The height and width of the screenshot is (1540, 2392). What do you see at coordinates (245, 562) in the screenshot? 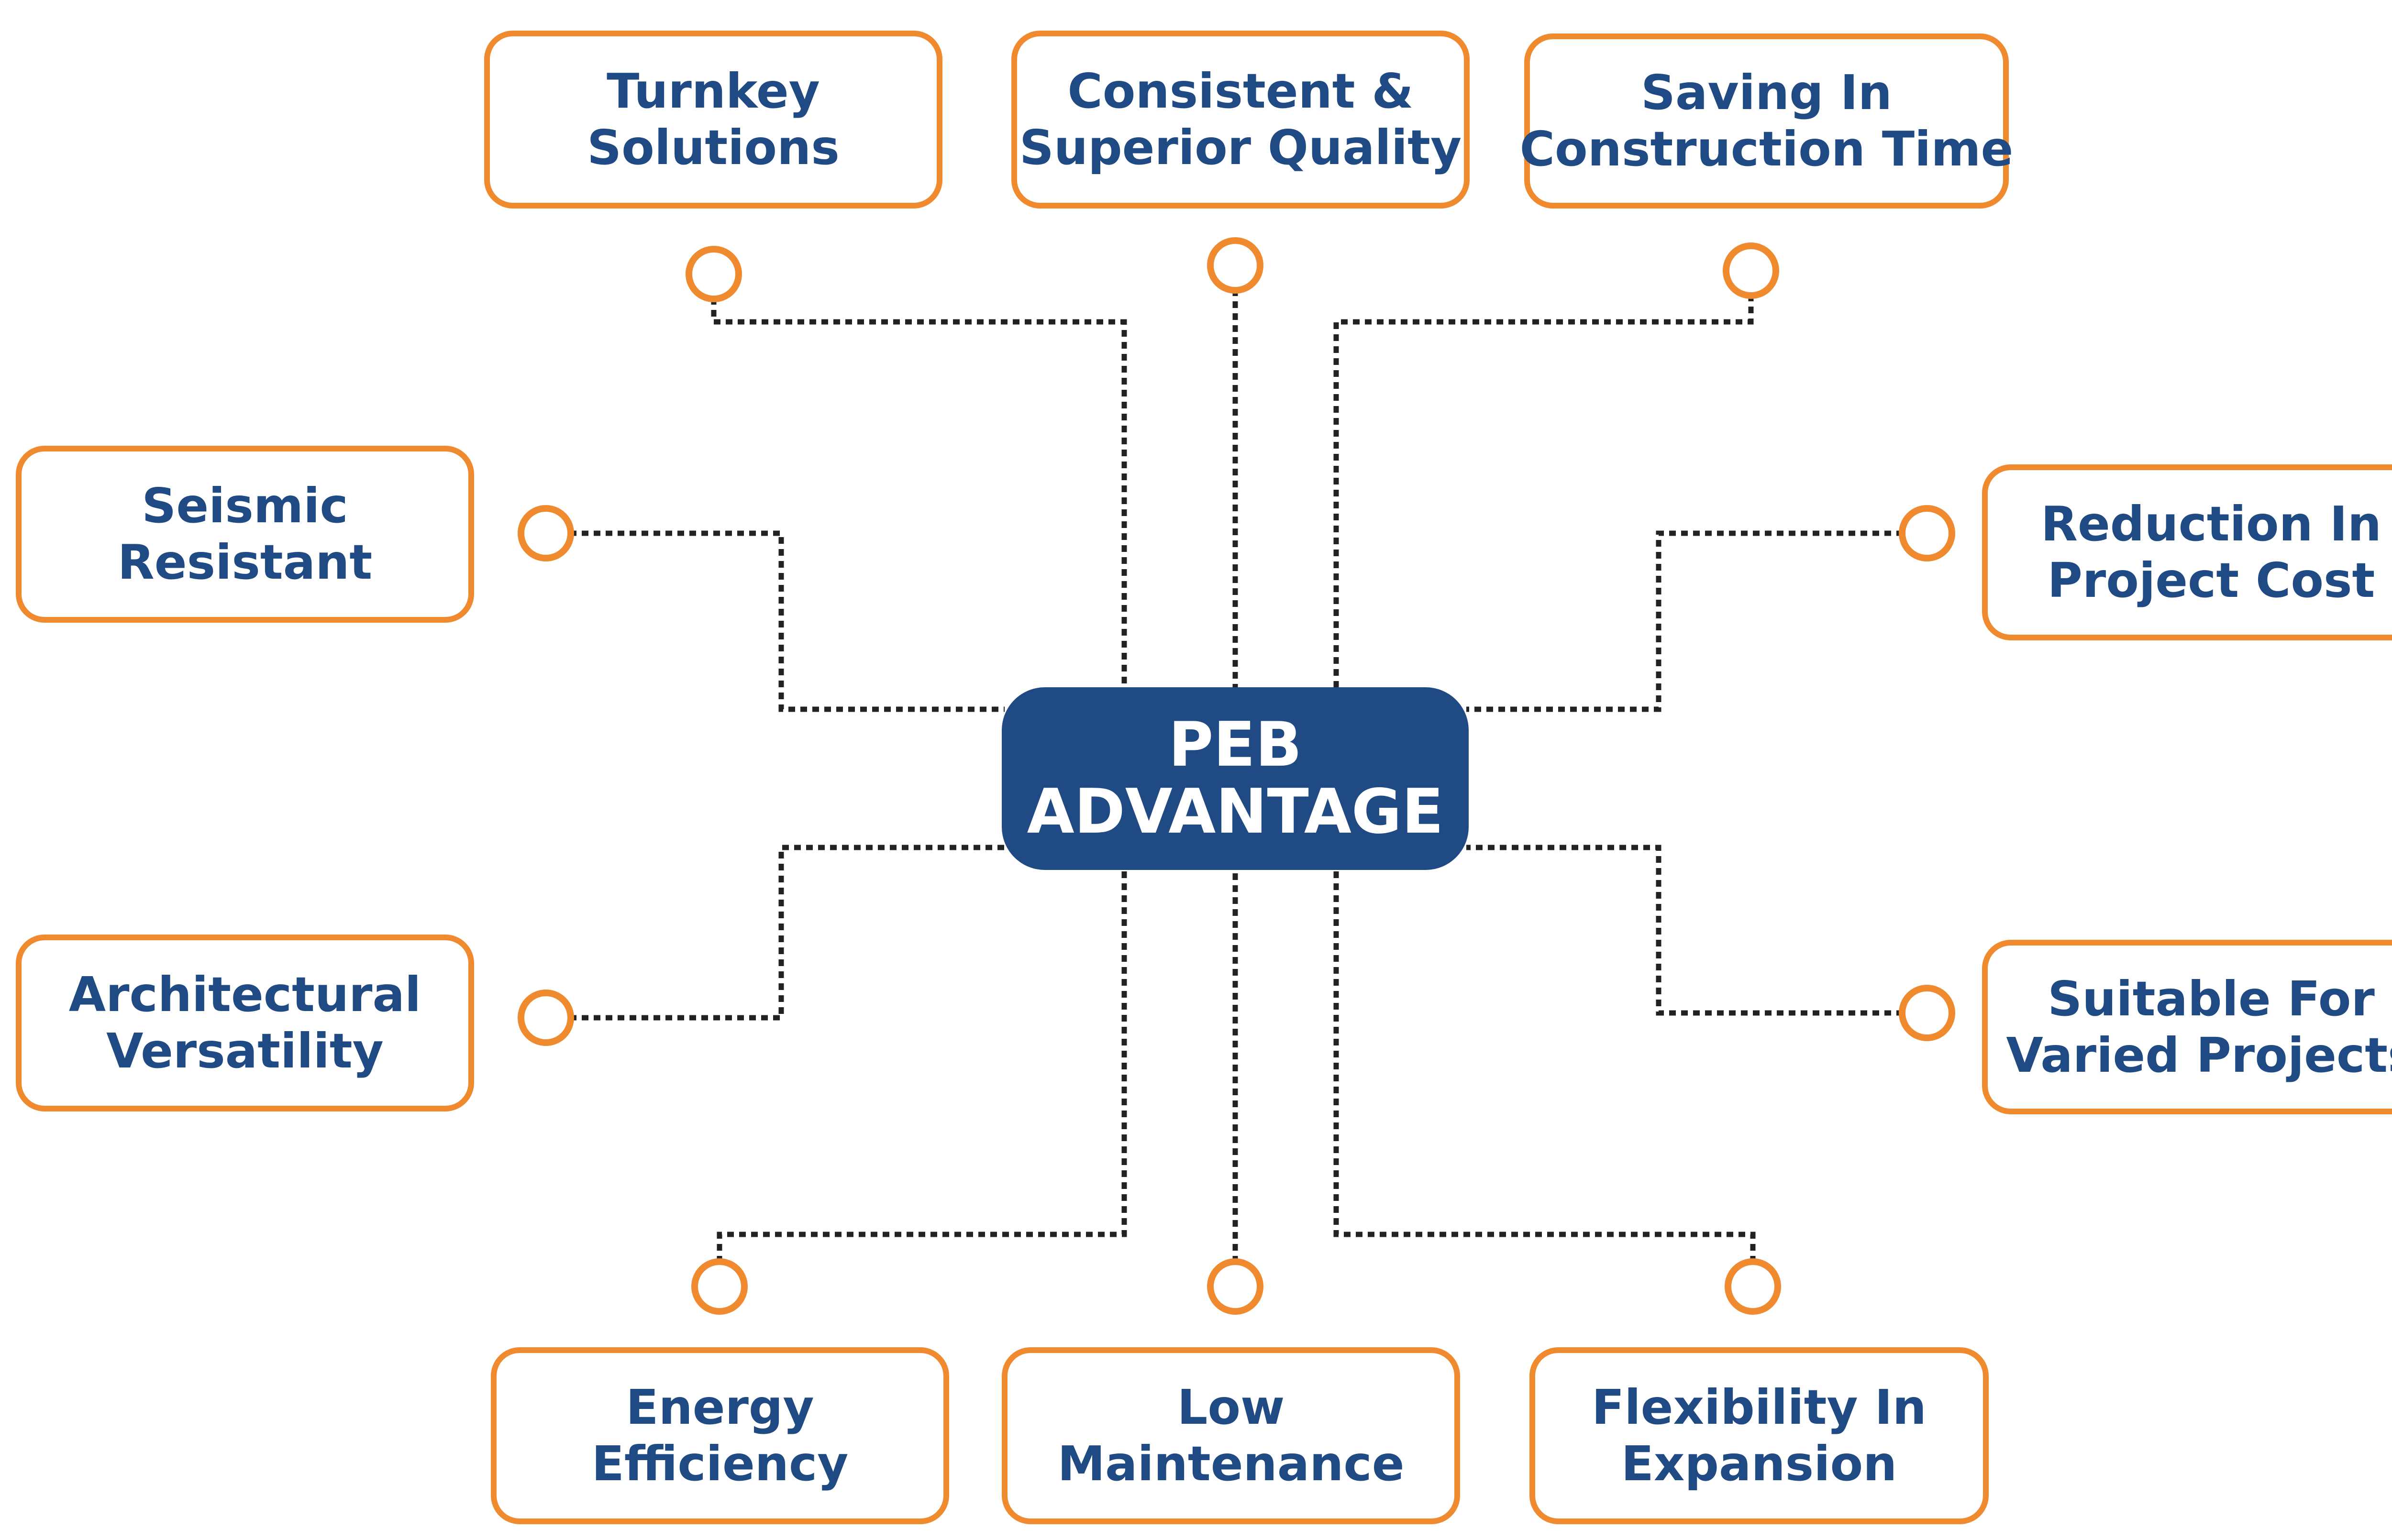
I see `node-label-line2: Resistant` at bounding box center [245, 562].